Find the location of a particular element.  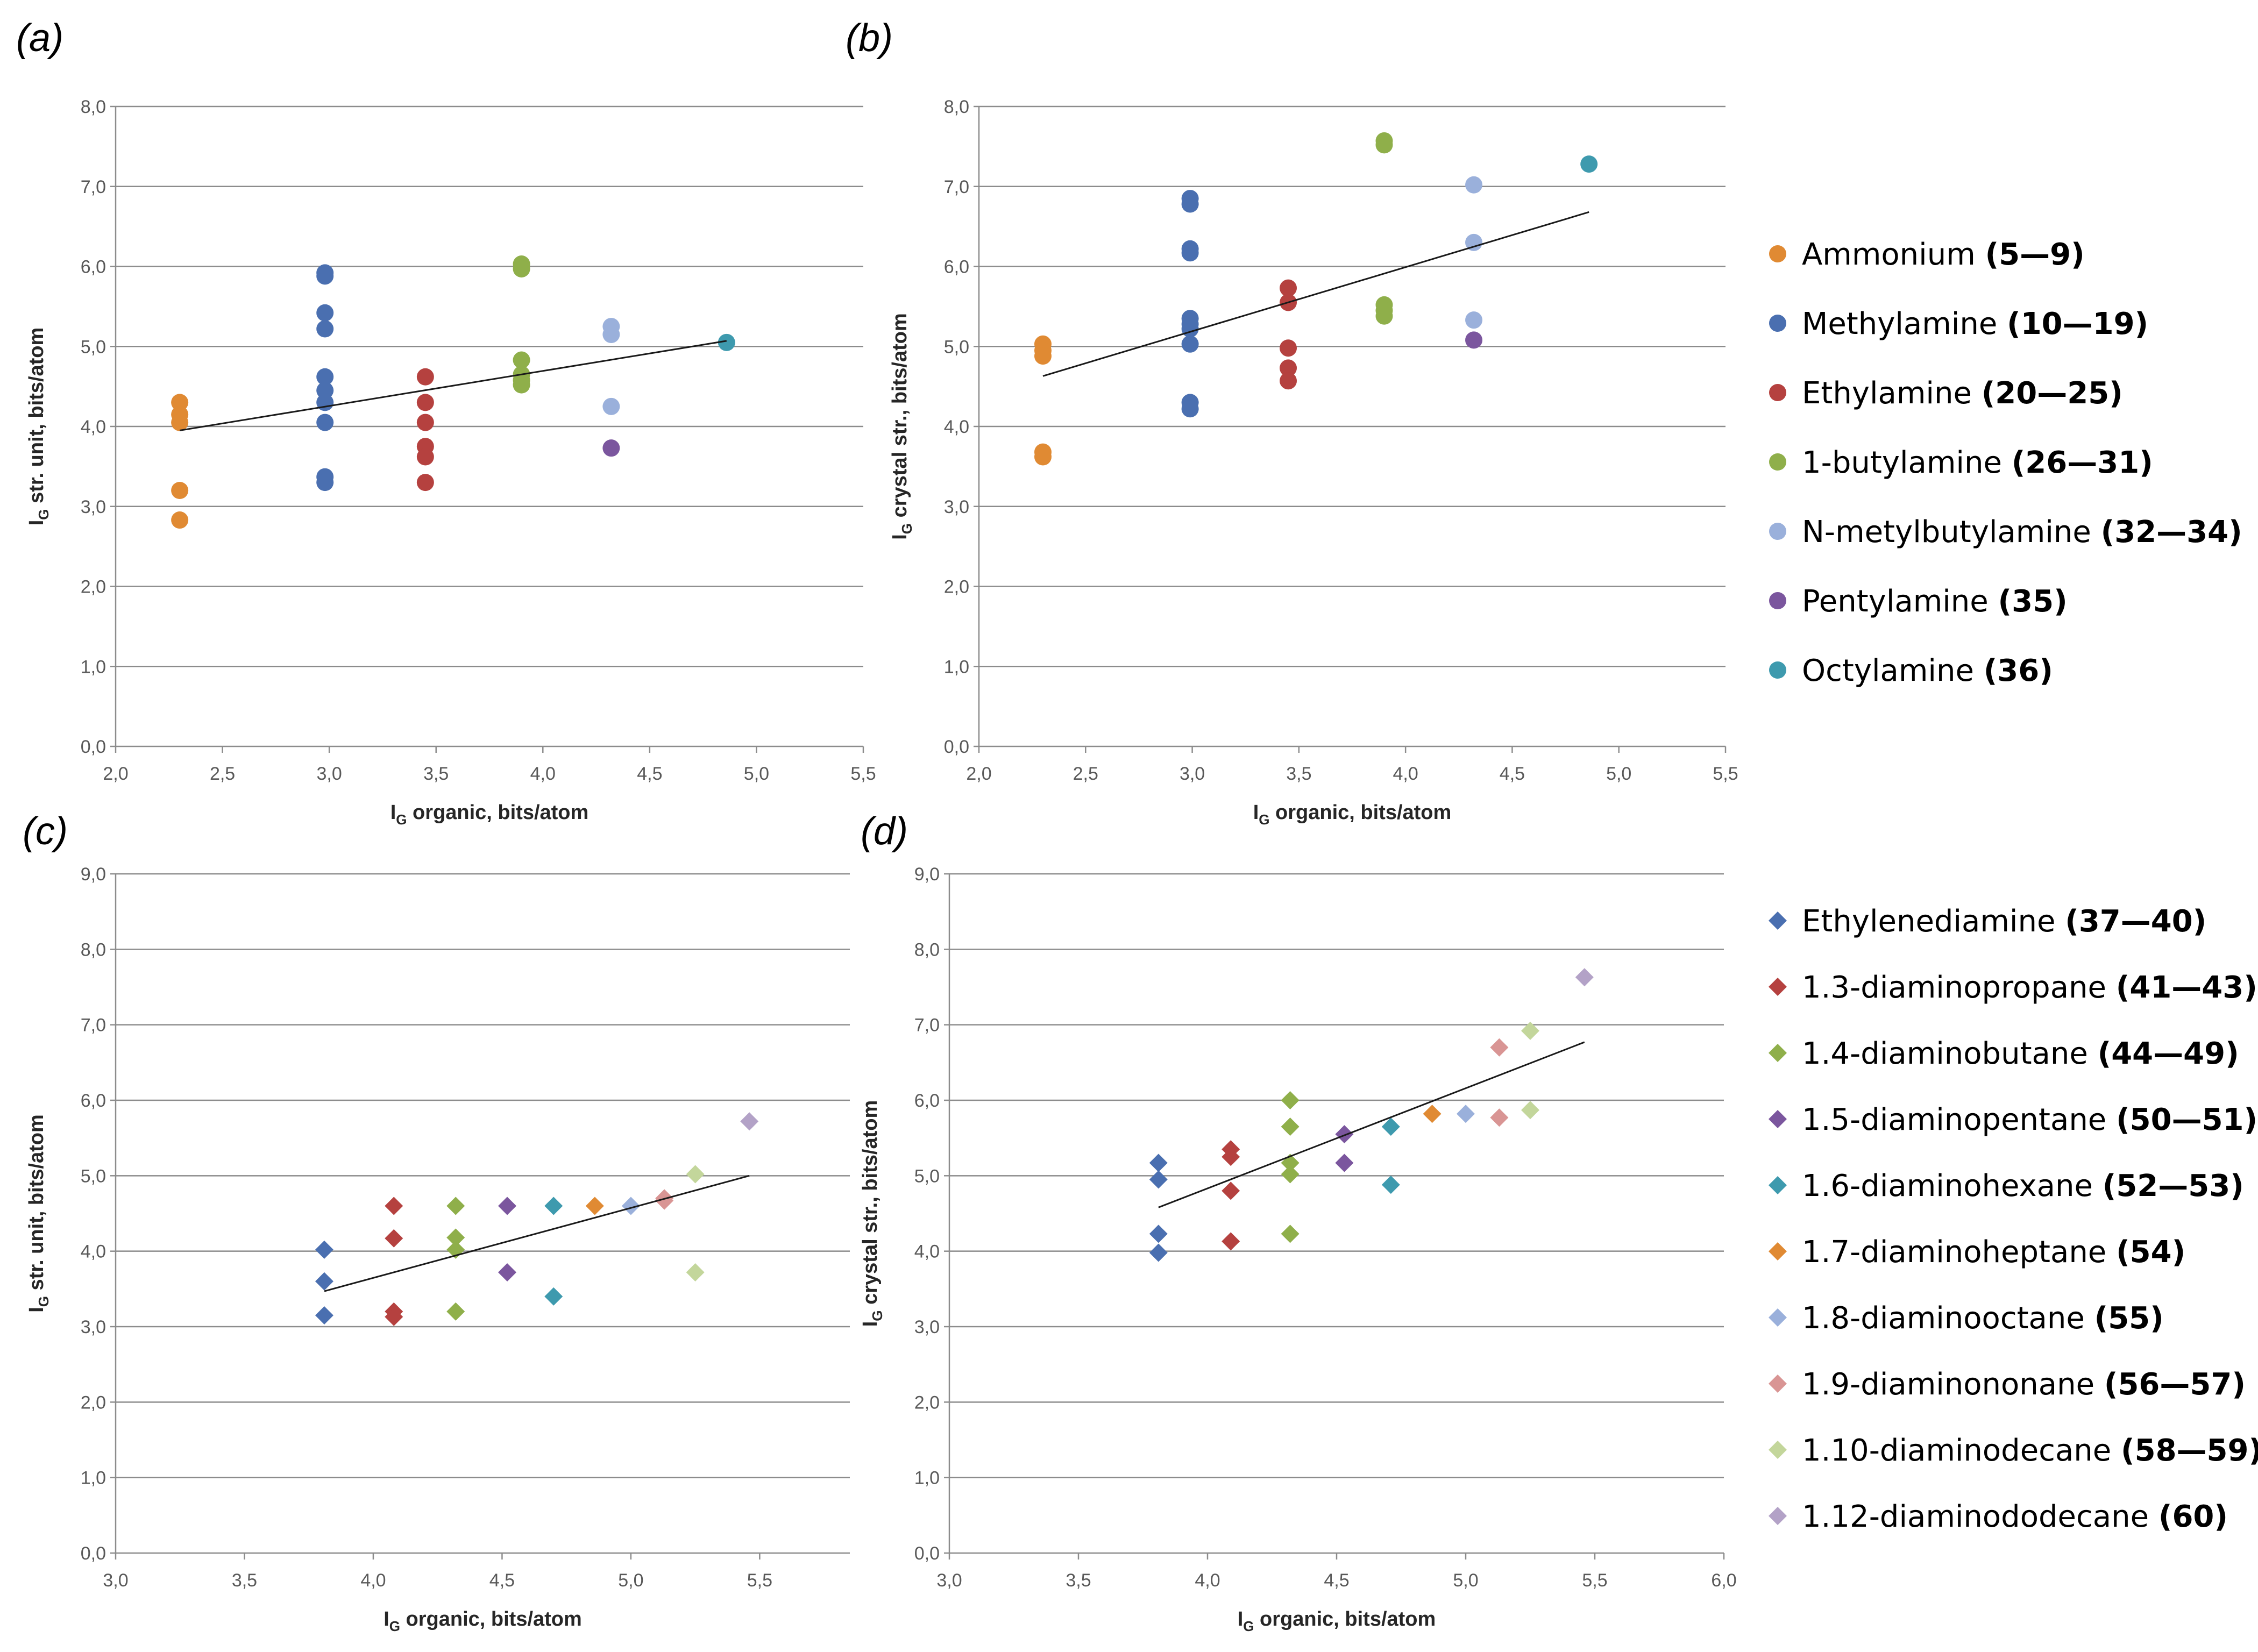

legend-item: 1.7-diaminoheptane (54) is located at coordinates (1977, 1252).